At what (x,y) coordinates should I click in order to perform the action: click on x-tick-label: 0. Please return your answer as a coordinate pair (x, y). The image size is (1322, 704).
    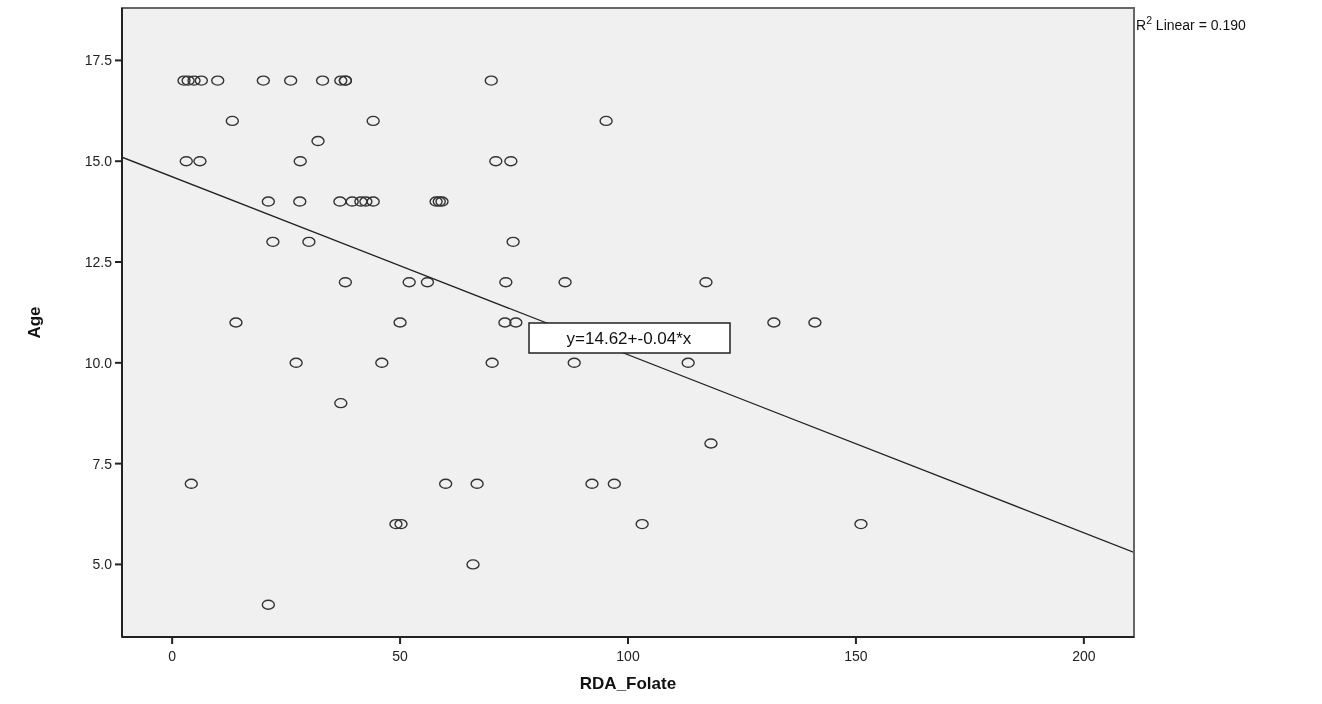
    Looking at the image, I should click on (172, 656).